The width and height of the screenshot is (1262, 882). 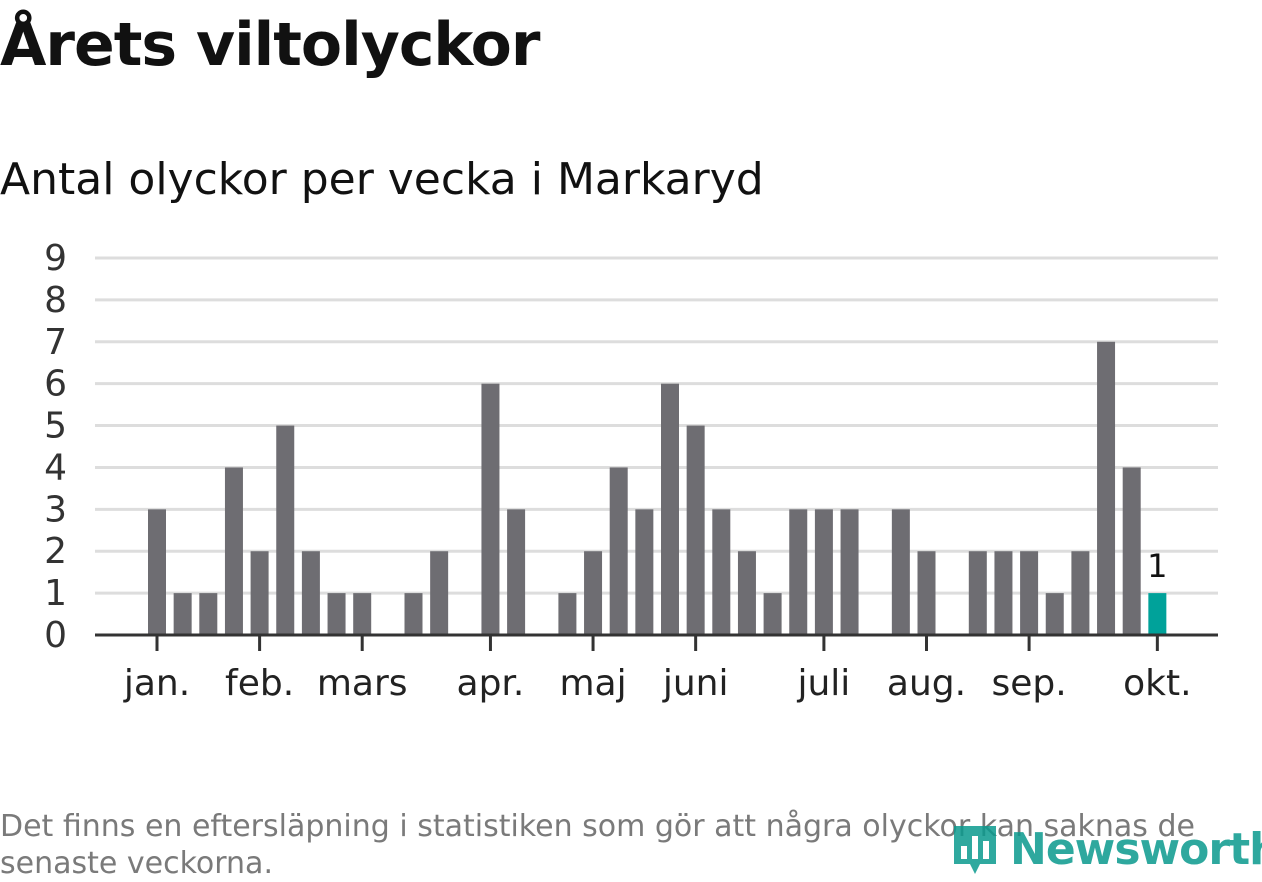 What do you see at coordinates (382, 179) in the screenshot?
I see `chart-subtitle: Antal olyckor per vecka i Markaryd` at bounding box center [382, 179].